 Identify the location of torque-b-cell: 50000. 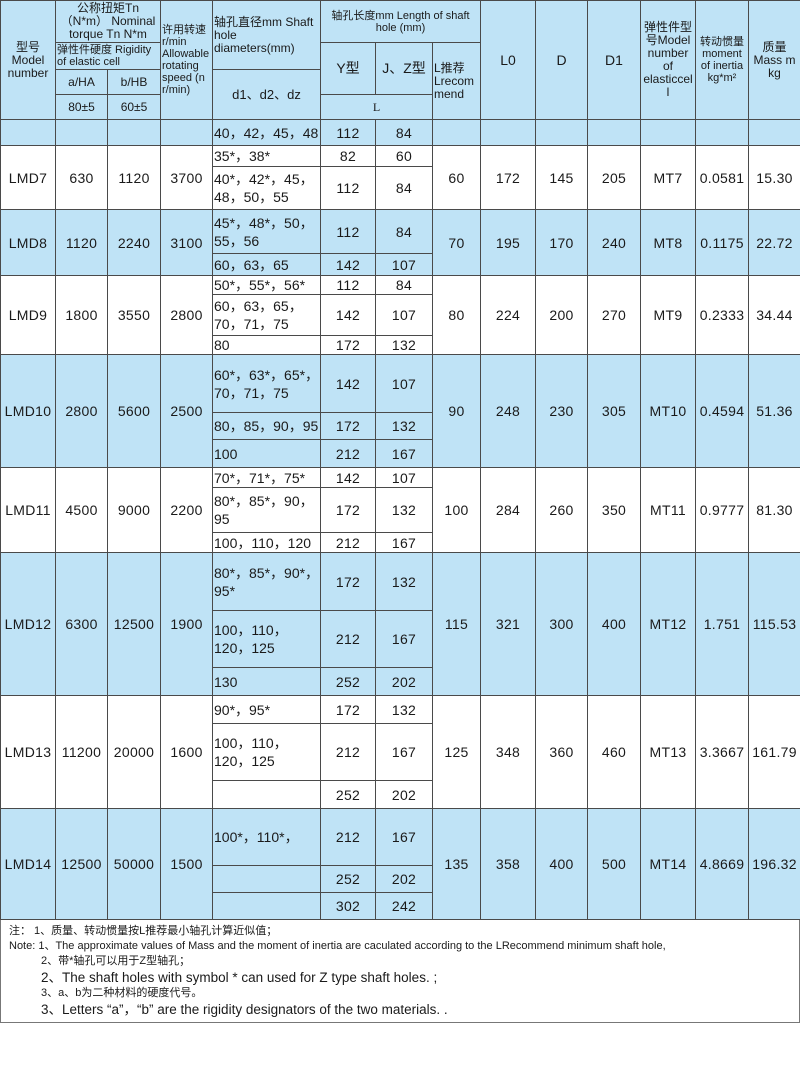
(134, 864).